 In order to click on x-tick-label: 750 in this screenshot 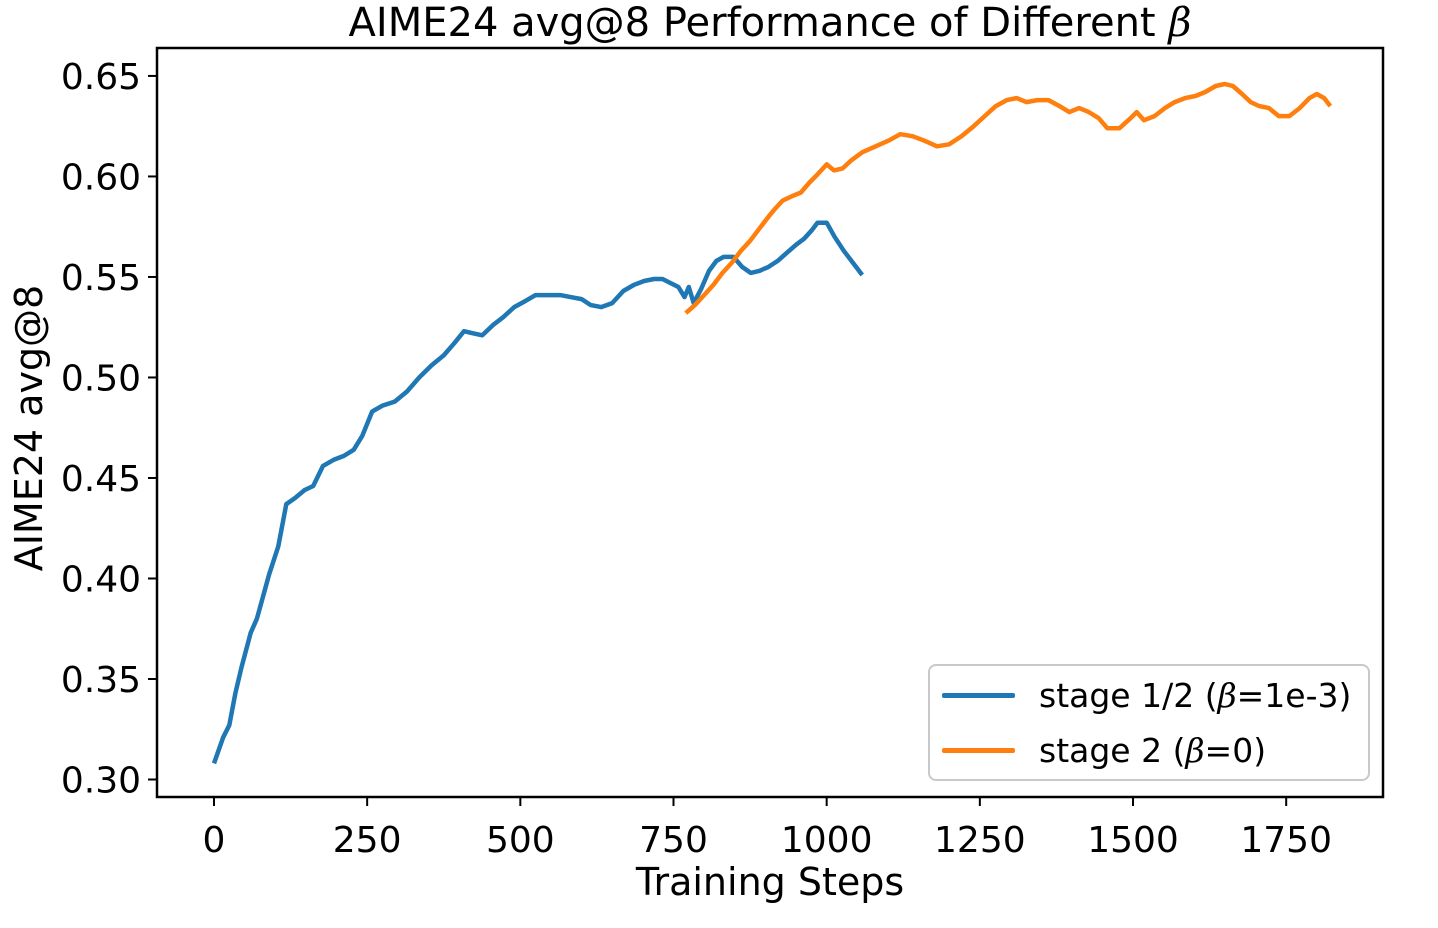, I will do `click(673, 840)`.